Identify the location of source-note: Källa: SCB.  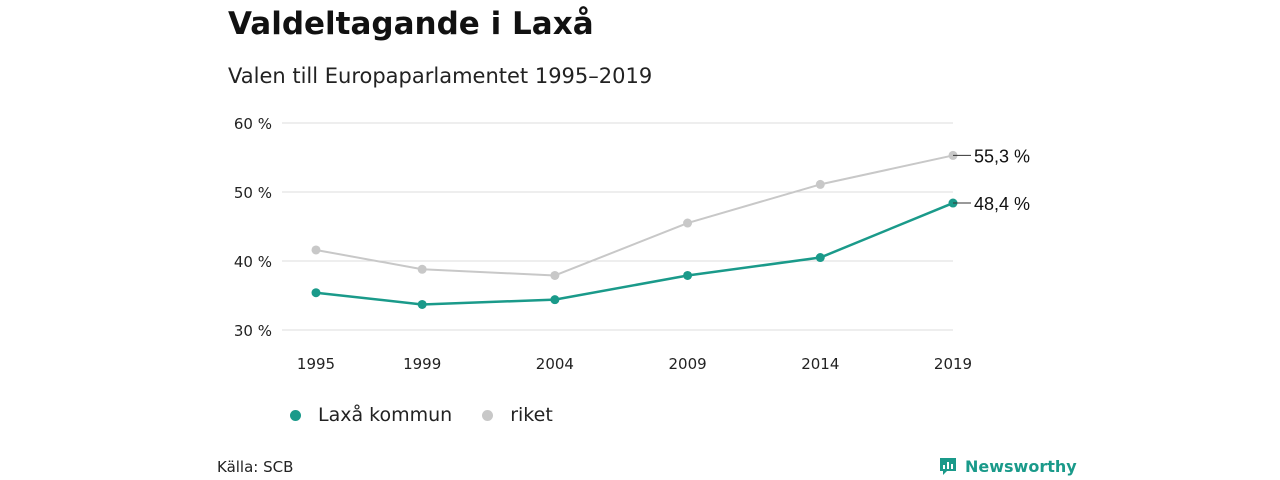
(255, 467).